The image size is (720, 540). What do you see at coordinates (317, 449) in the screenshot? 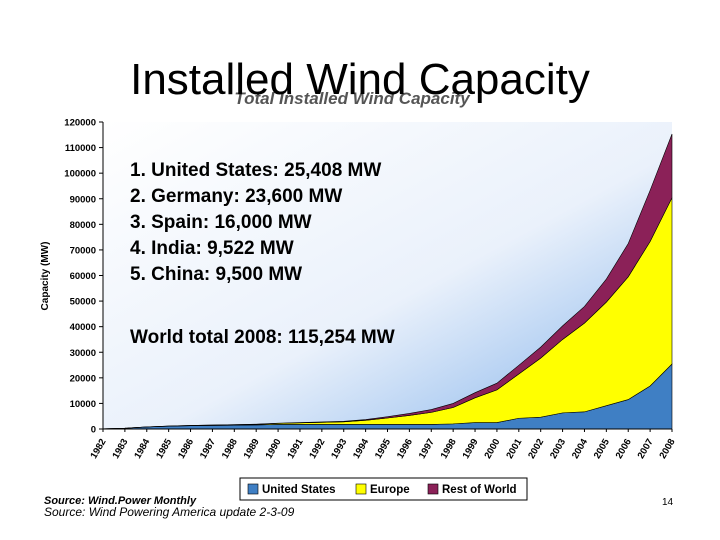
I see `x-tick-label: 1992` at bounding box center [317, 449].